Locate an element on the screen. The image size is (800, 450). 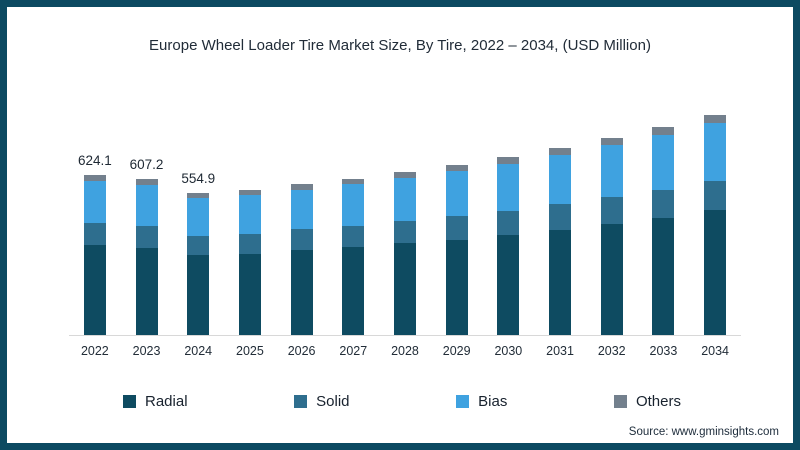
bar-segment-bias-2027 is located at coordinates (353, 205).